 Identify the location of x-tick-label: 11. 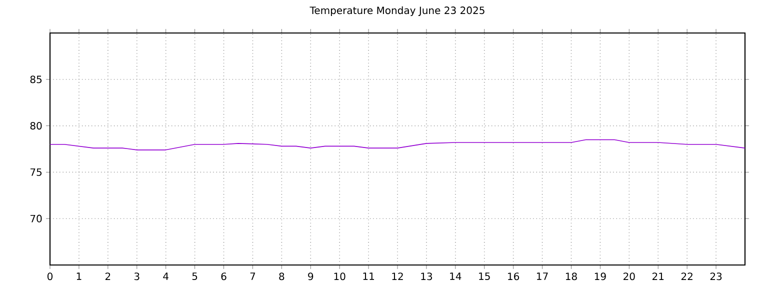
(368, 276).